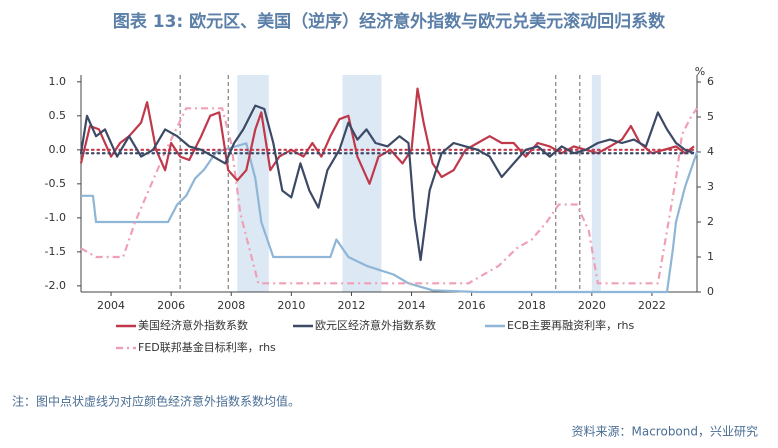 The image size is (778, 448). I want to click on y-tick-label: -0.5, so click(55, 183).